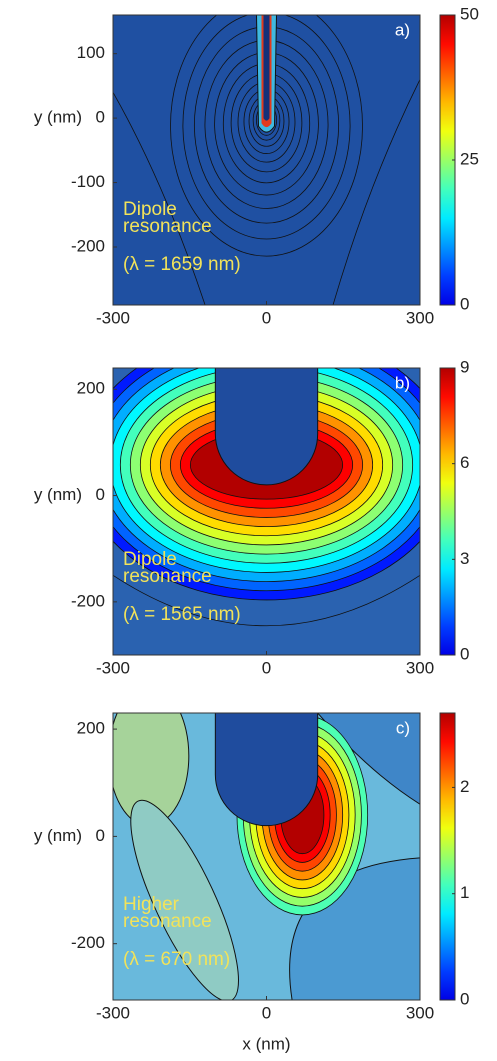 The width and height of the screenshot is (497, 1061). I want to click on annotation: (λ = 1565 nm), so click(182, 614).